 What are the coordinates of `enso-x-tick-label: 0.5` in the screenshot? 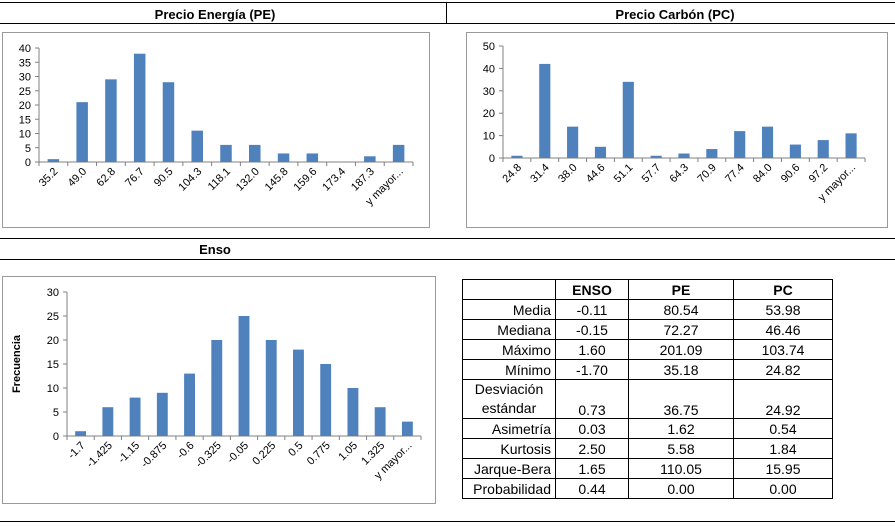 It's located at (295, 449).